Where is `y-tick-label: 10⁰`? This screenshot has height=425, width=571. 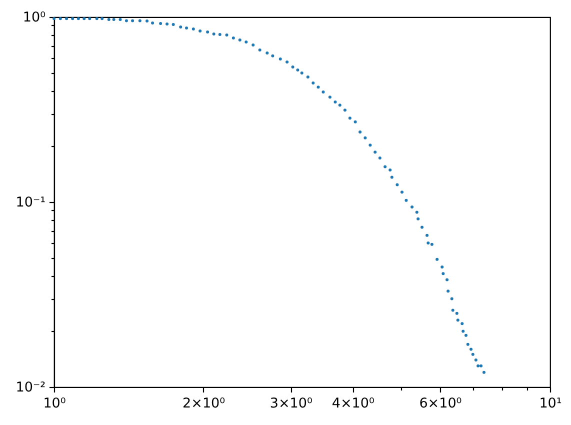
y-tick-label: 10⁰ is located at coordinates (34, 18).